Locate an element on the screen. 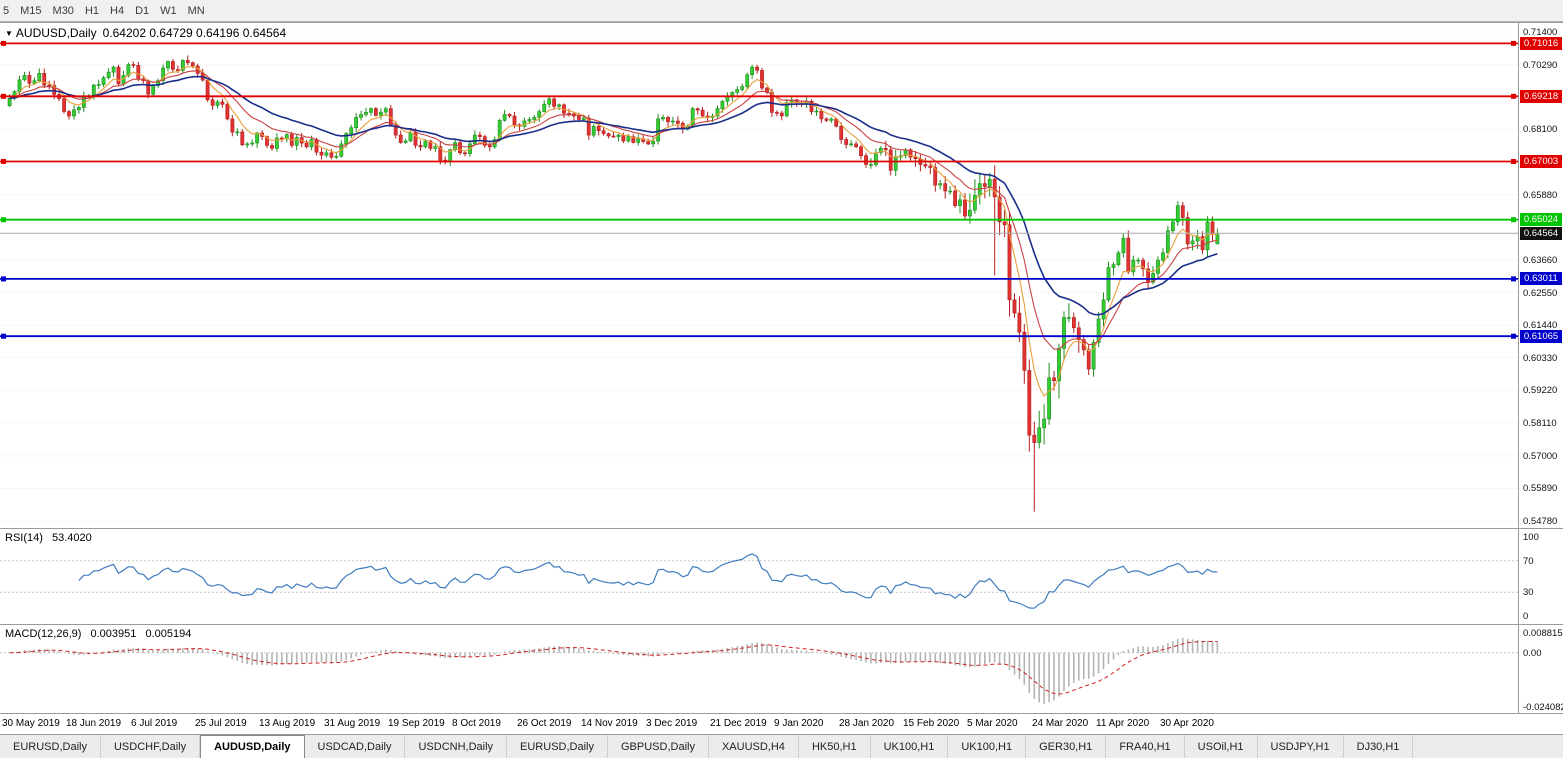 The width and height of the screenshot is (1563, 758). rsi-axis-tick: 0 is located at coordinates (1526, 616).